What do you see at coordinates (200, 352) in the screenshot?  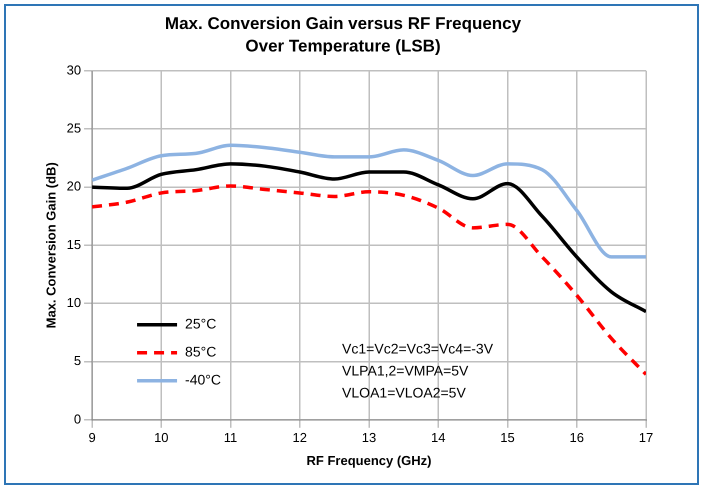 I see `legend-label: 85°C` at bounding box center [200, 352].